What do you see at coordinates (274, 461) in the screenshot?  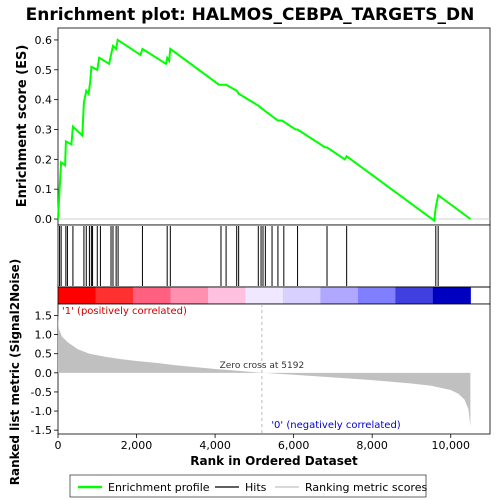 I see `x-axis-label: Rank in Ordered Dataset` at bounding box center [274, 461].